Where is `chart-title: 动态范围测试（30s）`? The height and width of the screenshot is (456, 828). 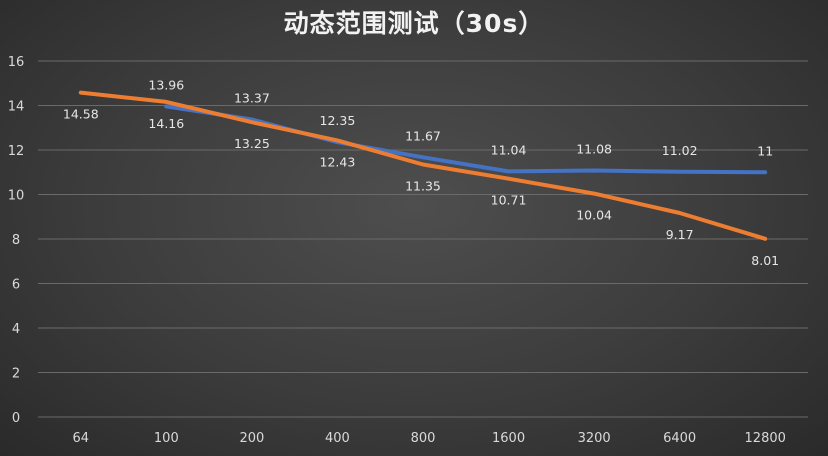
chart-title: 动态范围测试（30s） is located at coordinates (414, 23).